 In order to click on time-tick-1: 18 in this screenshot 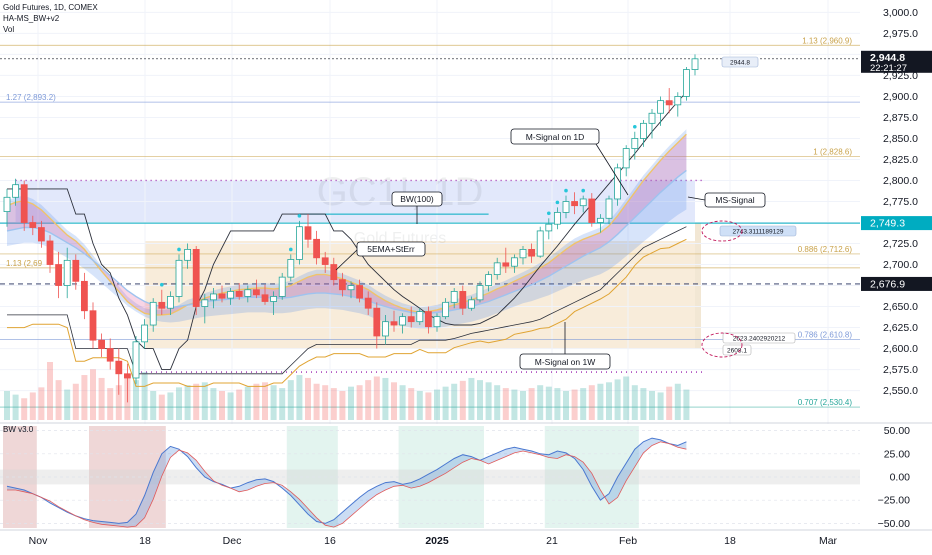, I will do `click(145, 541)`.